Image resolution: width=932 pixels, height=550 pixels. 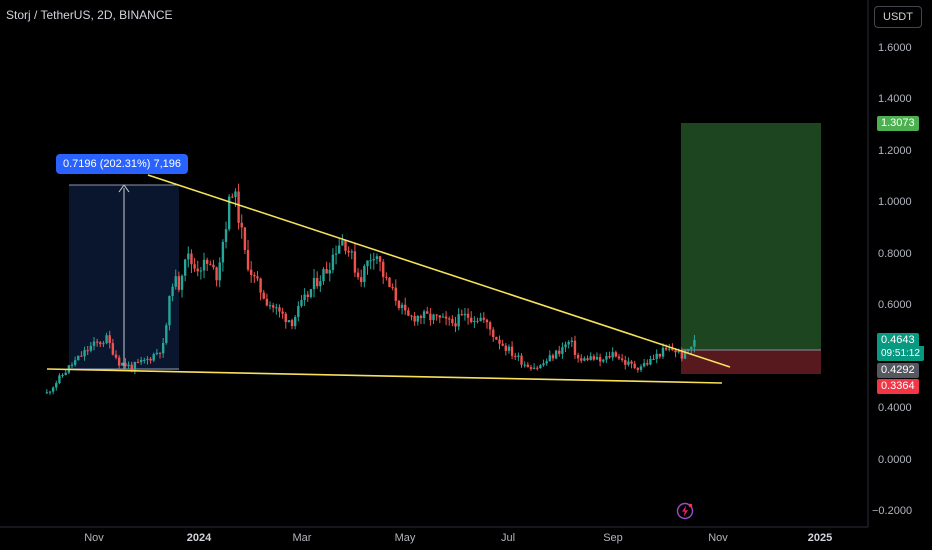 What do you see at coordinates (898, 370) in the screenshot?
I see `entry-price-tag: 0.4292` at bounding box center [898, 370].